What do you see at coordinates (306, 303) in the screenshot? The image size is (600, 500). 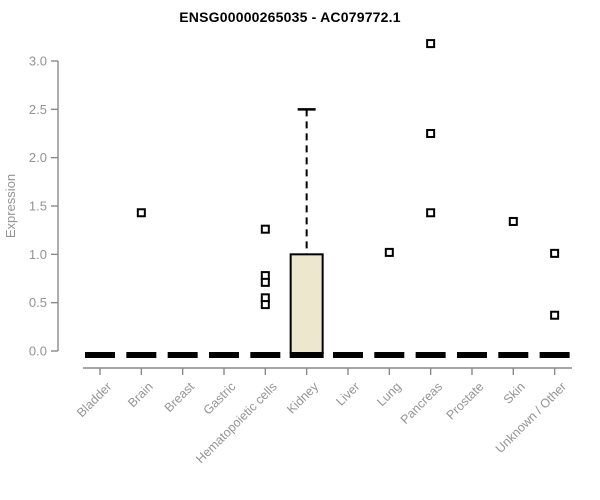 I see `box` at bounding box center [306, 303].